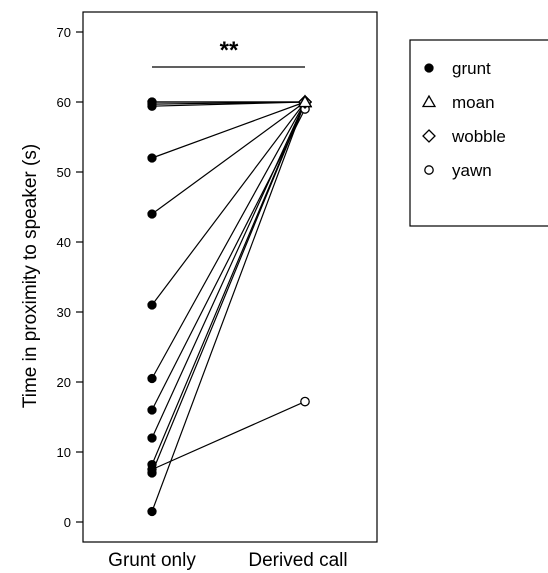  I want to click on y-tick-label-20: 20, so click(64, 382).